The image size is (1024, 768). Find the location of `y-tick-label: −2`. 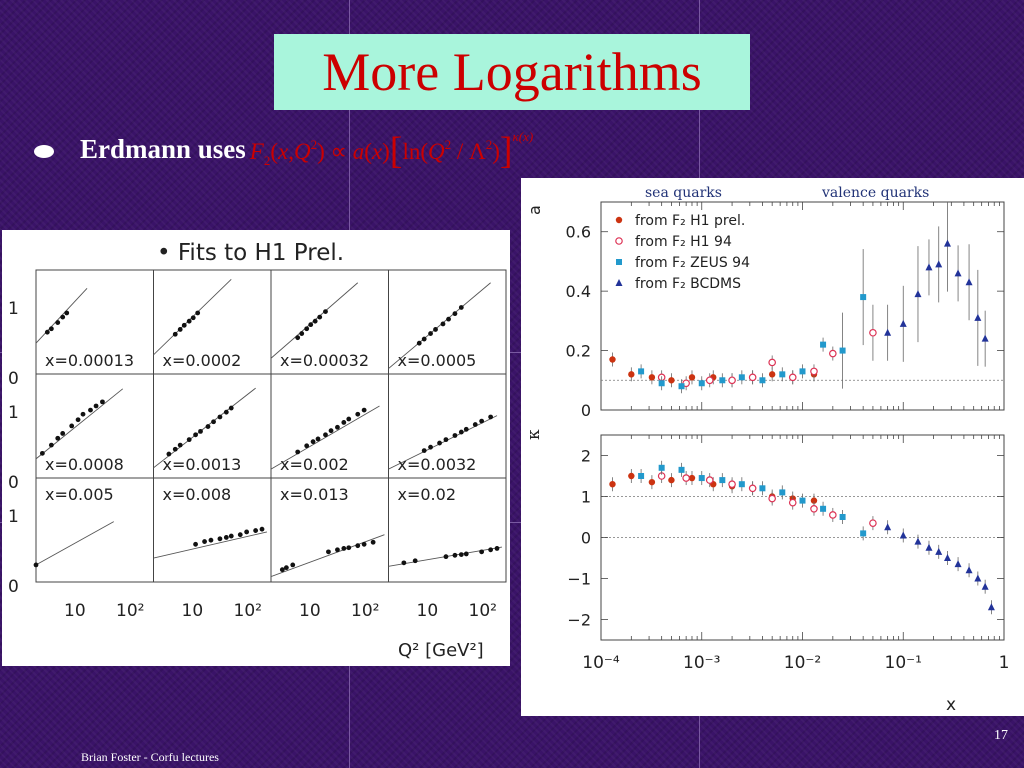

y-tick-label: −2 is located at coordinates (579, 620).